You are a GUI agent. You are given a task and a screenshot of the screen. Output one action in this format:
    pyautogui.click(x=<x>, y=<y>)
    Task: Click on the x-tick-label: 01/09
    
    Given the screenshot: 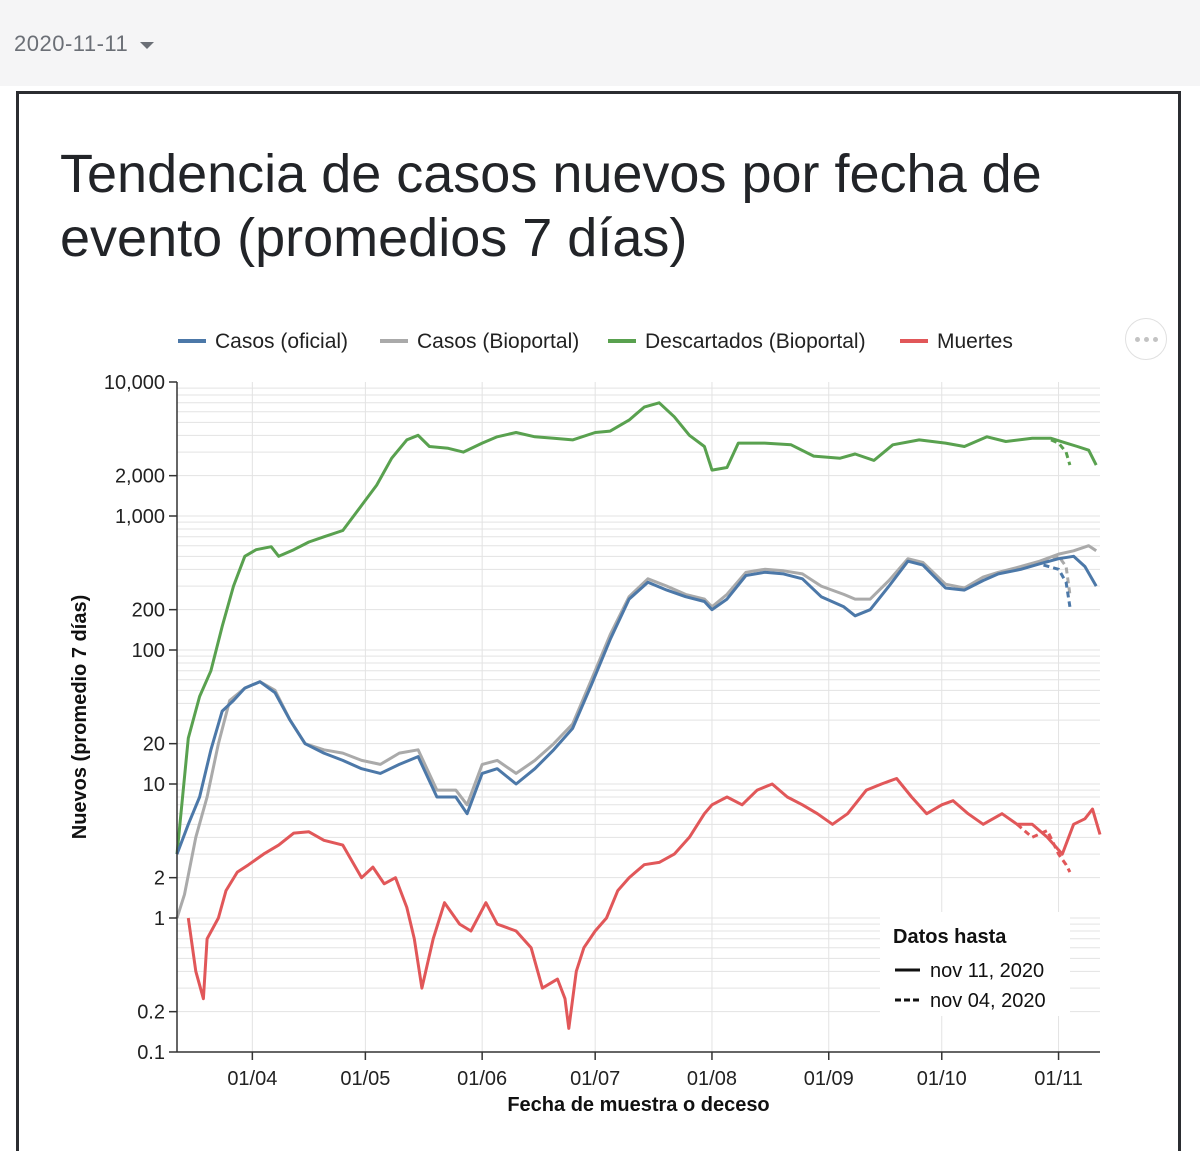 What is the action you would take?
    pyautogui.click(x=829, y=1079)
    